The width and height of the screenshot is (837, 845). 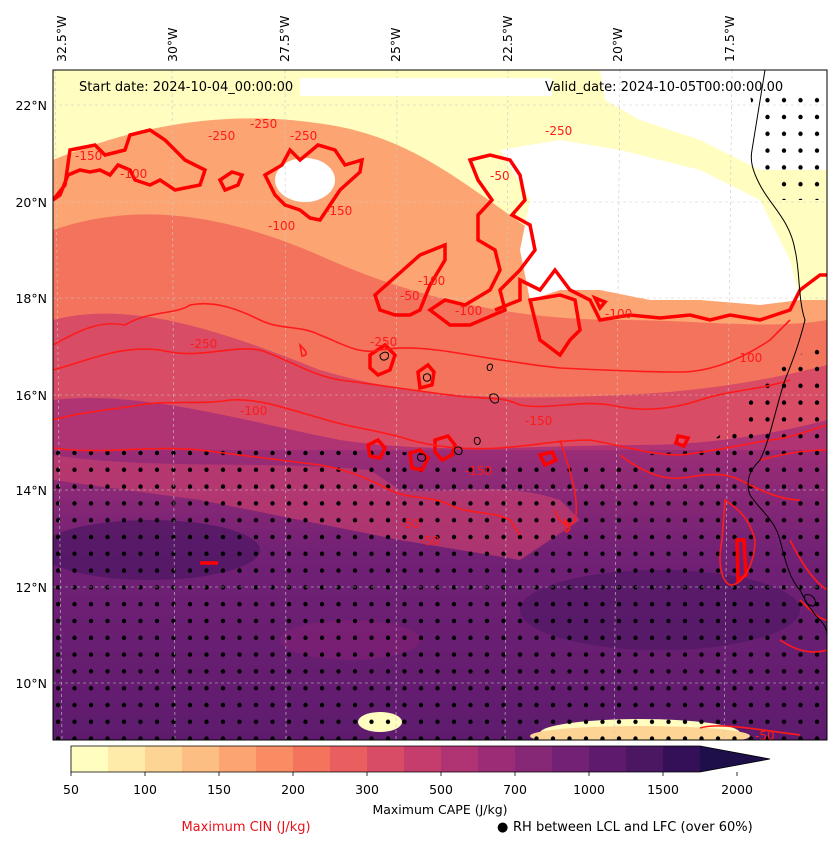 I want to click on lat-label: 20°N, so click(x=31, y=202).